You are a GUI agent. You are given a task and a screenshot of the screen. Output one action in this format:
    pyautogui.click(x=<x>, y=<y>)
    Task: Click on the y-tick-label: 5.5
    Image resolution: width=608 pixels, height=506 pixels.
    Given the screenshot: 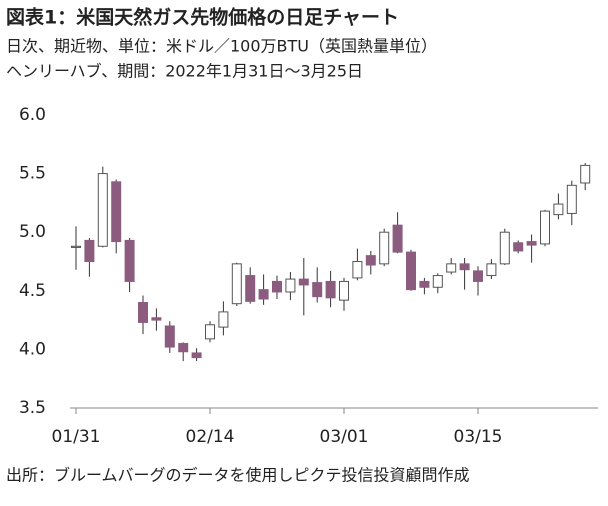 What is the action you would take?
    pyautogui.click(x=32, y=174)
    